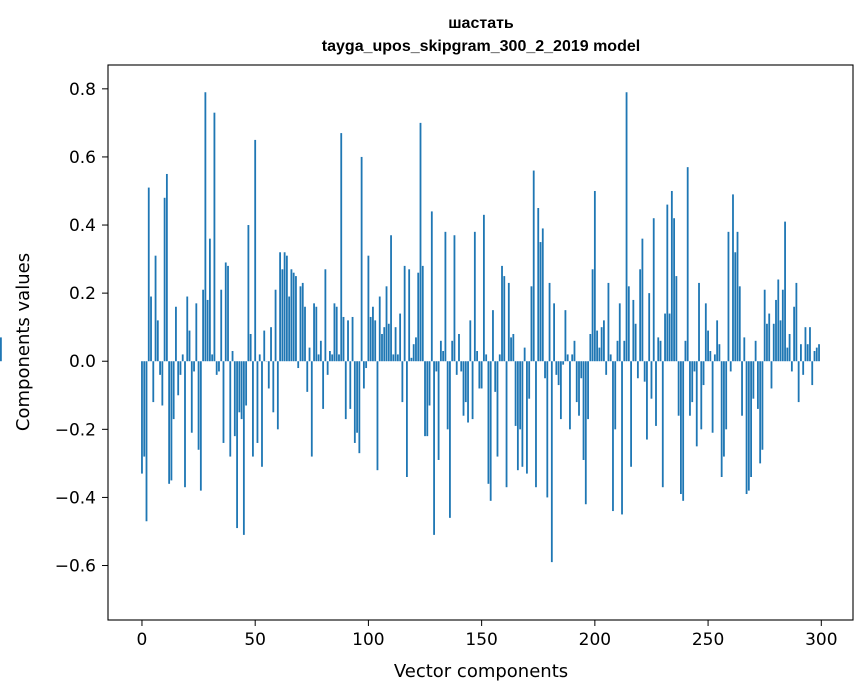 The height and width of the screenshot is (696, 867). Describe the element at coordinates (82, 158) in the screenshot. I see `y-tick-label: 0.6` at that location.